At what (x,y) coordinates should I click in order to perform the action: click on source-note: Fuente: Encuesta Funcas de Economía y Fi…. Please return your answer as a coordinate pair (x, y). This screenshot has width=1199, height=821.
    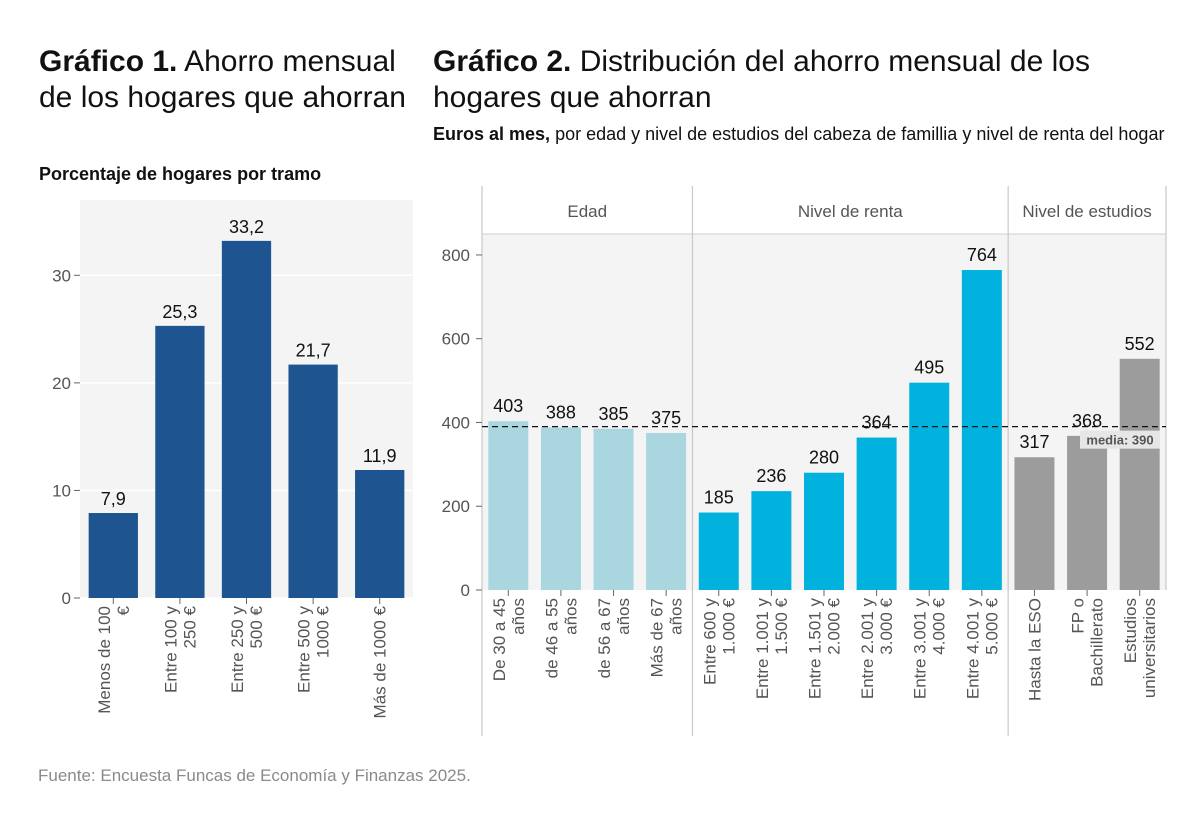
    Looking at the image, I should click on (254, 775).